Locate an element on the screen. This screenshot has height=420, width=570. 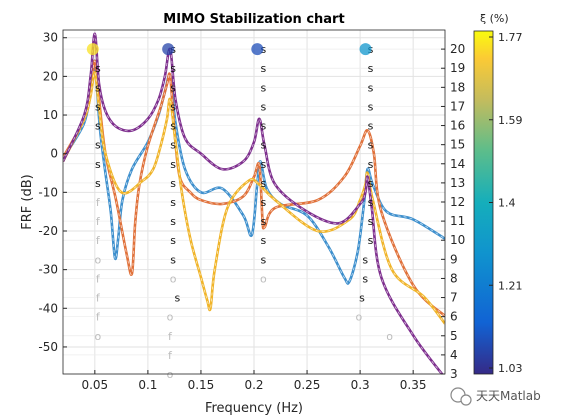
colorbar-ticks: 1.77 1.59 1.4 1.21 1.03 is located at coordinates (506, 203).